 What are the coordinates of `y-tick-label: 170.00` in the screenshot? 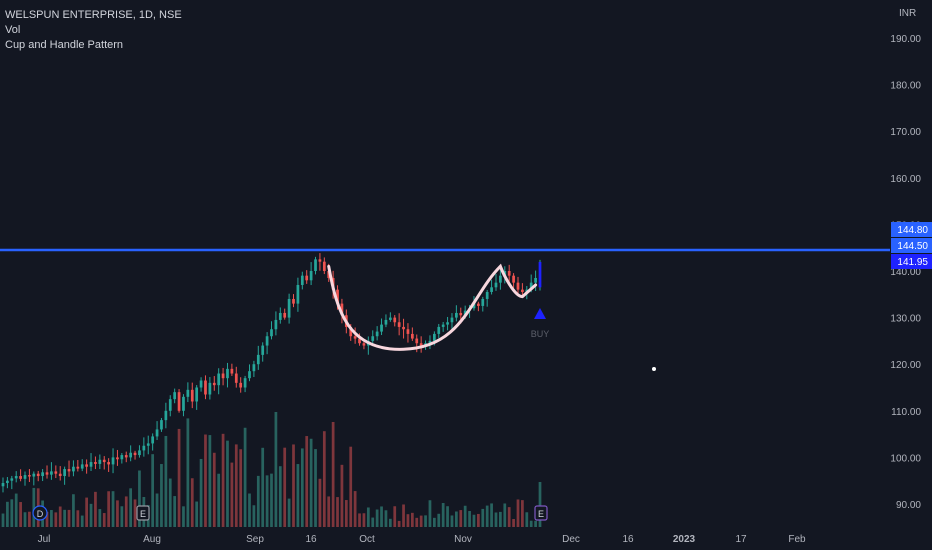 It's located at (905, 132).